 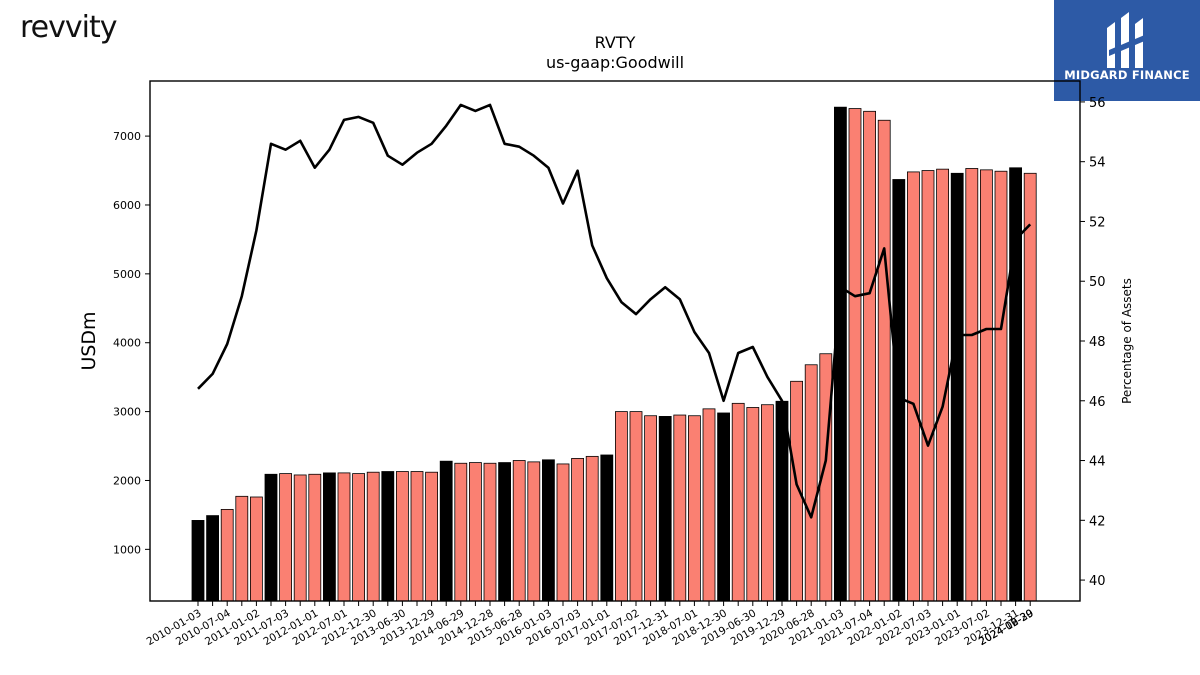 What do you see at coordinates (1097, 222) in the screenshot?
I see `y2-tick-label: 52` at bounding box center [1097, 222].